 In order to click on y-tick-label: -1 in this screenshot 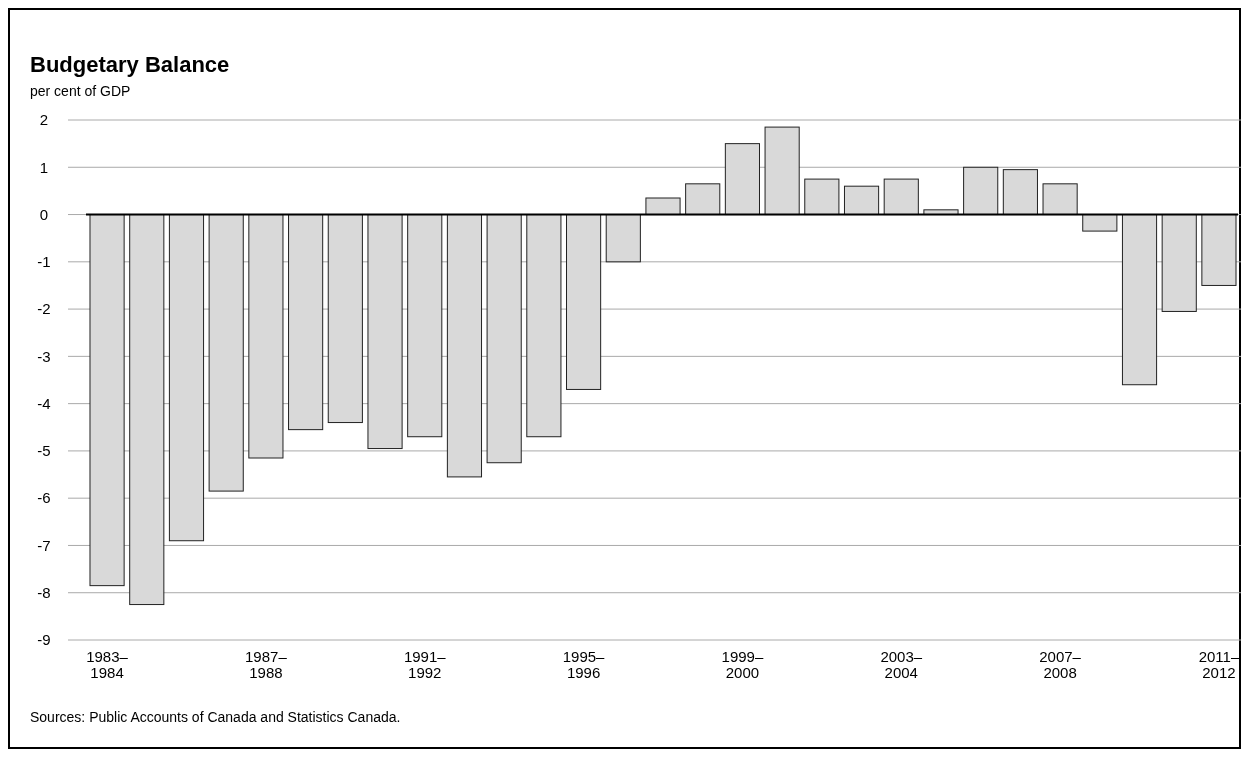, I will do `click(44, 262)`.